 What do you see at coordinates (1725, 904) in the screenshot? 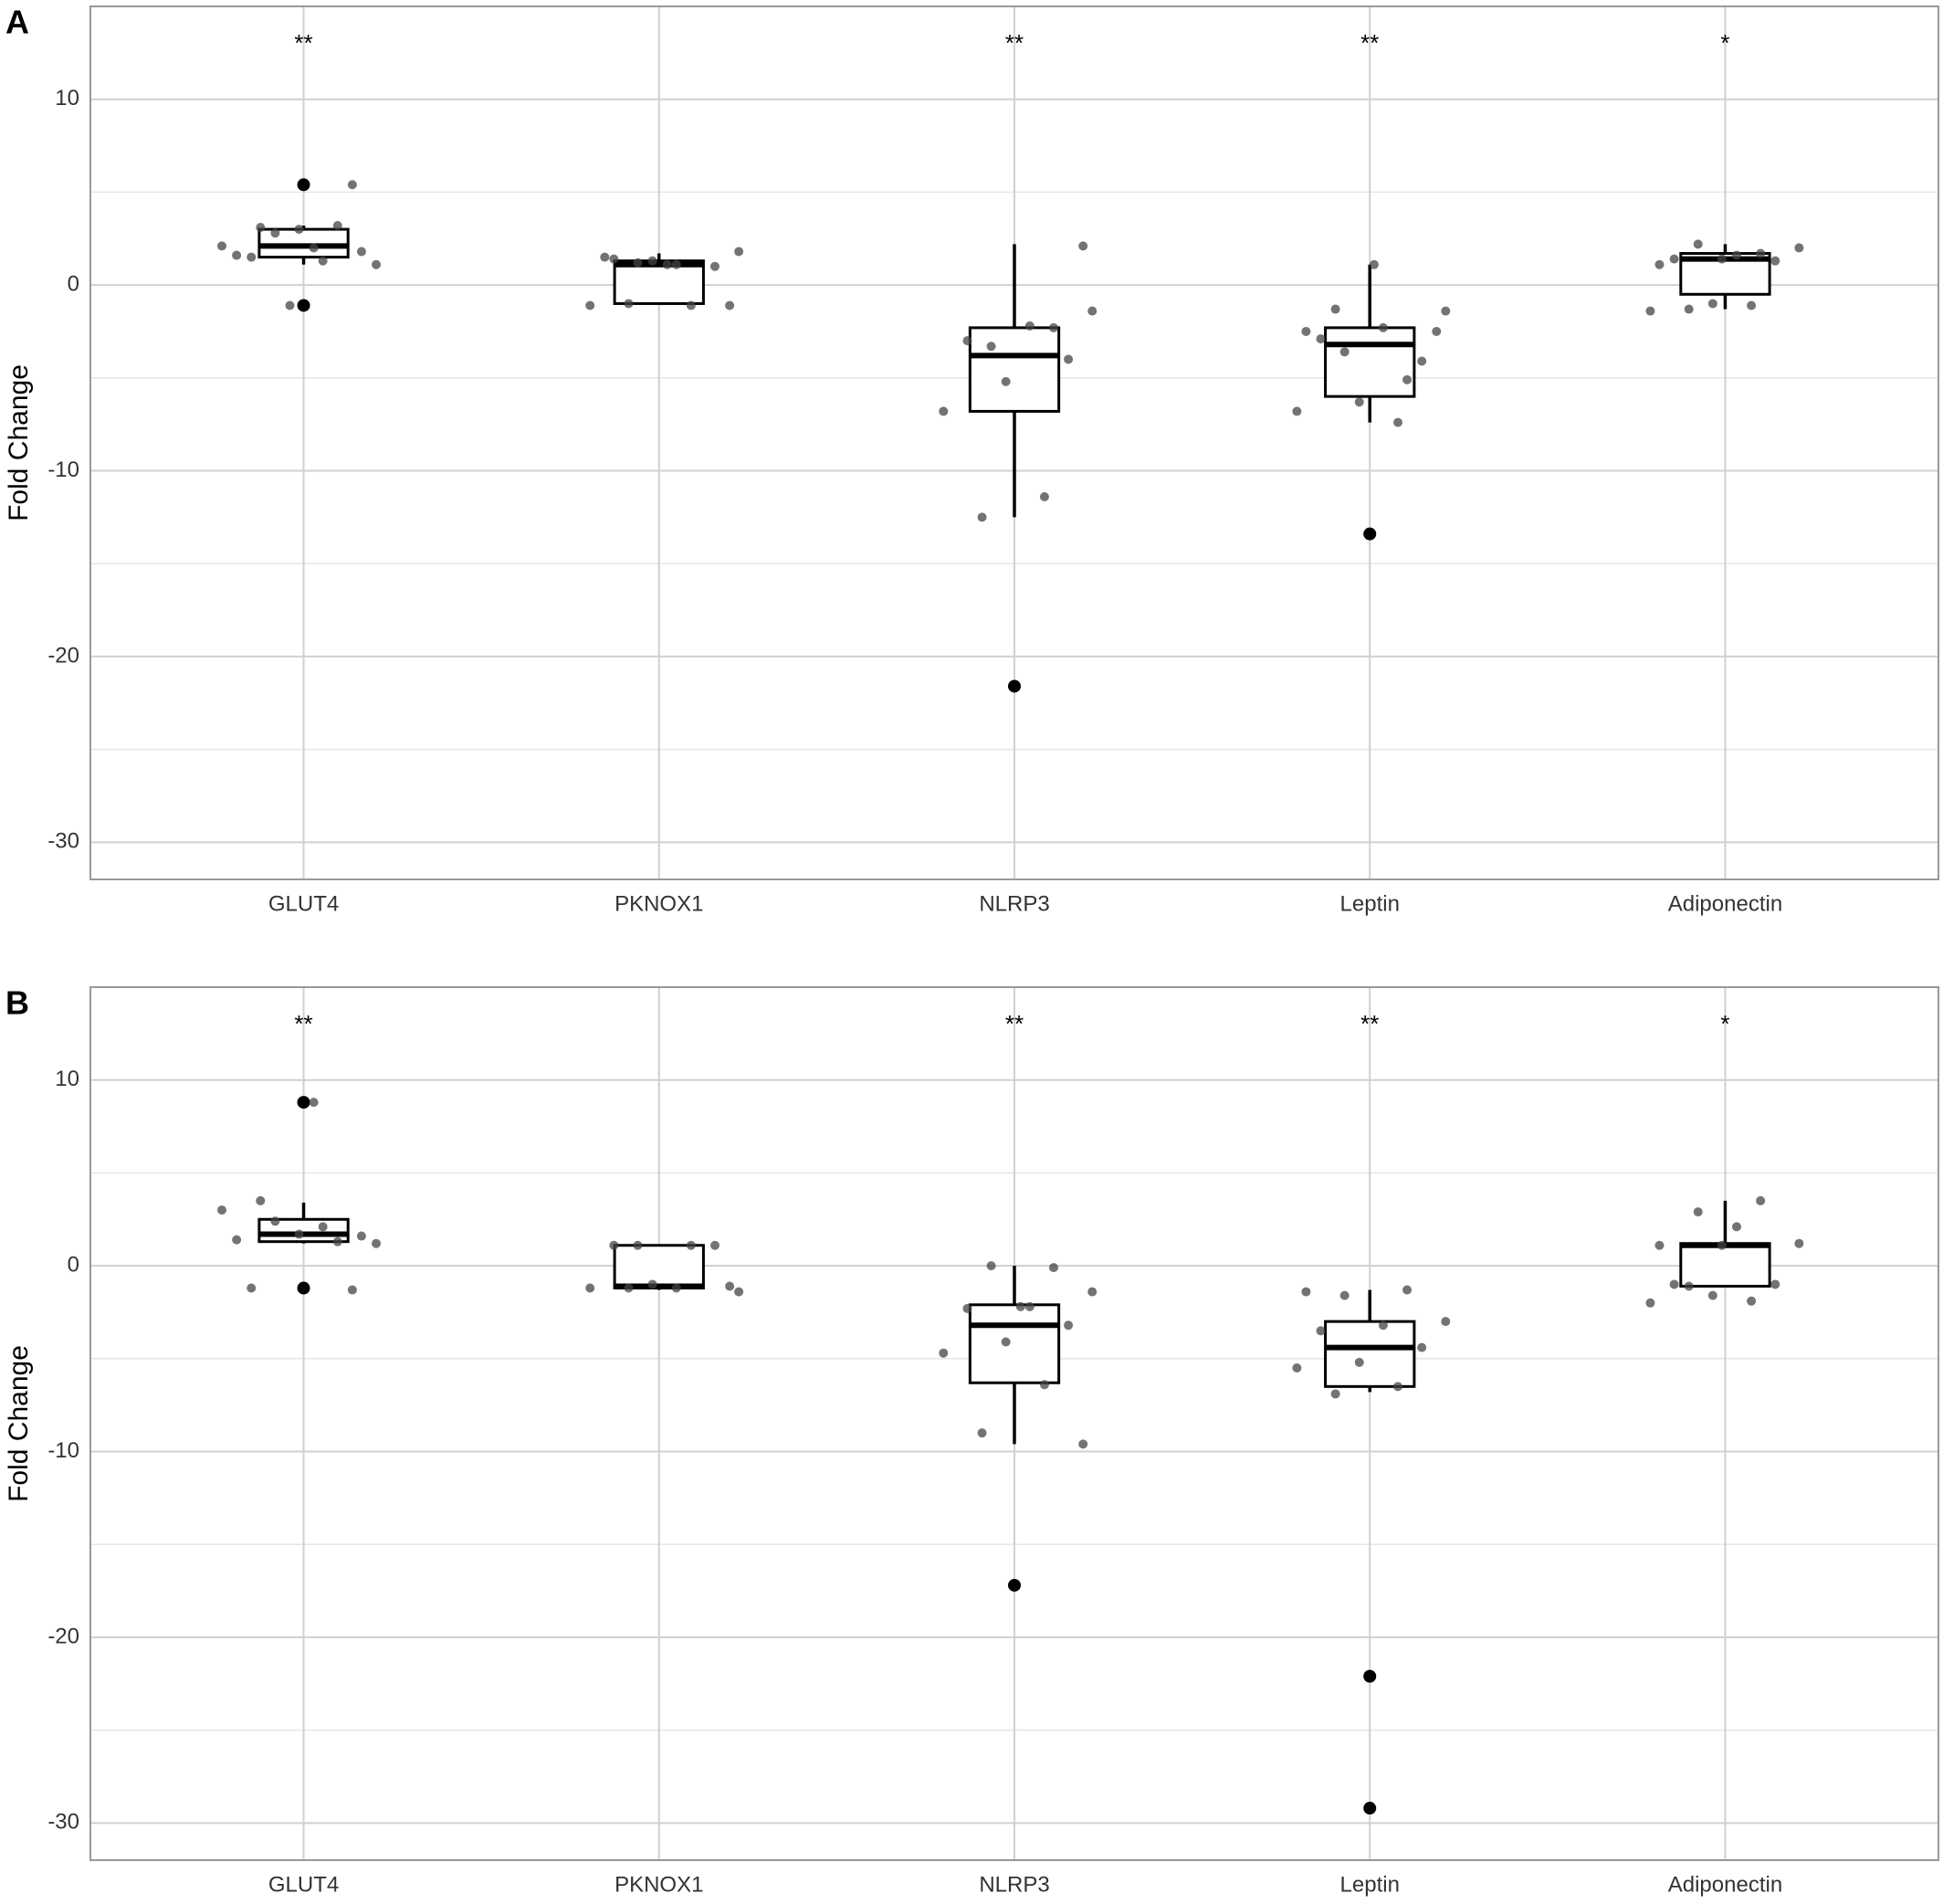
I see `x-tick-label: Adiponectin` at bounding box center [1725, 904].